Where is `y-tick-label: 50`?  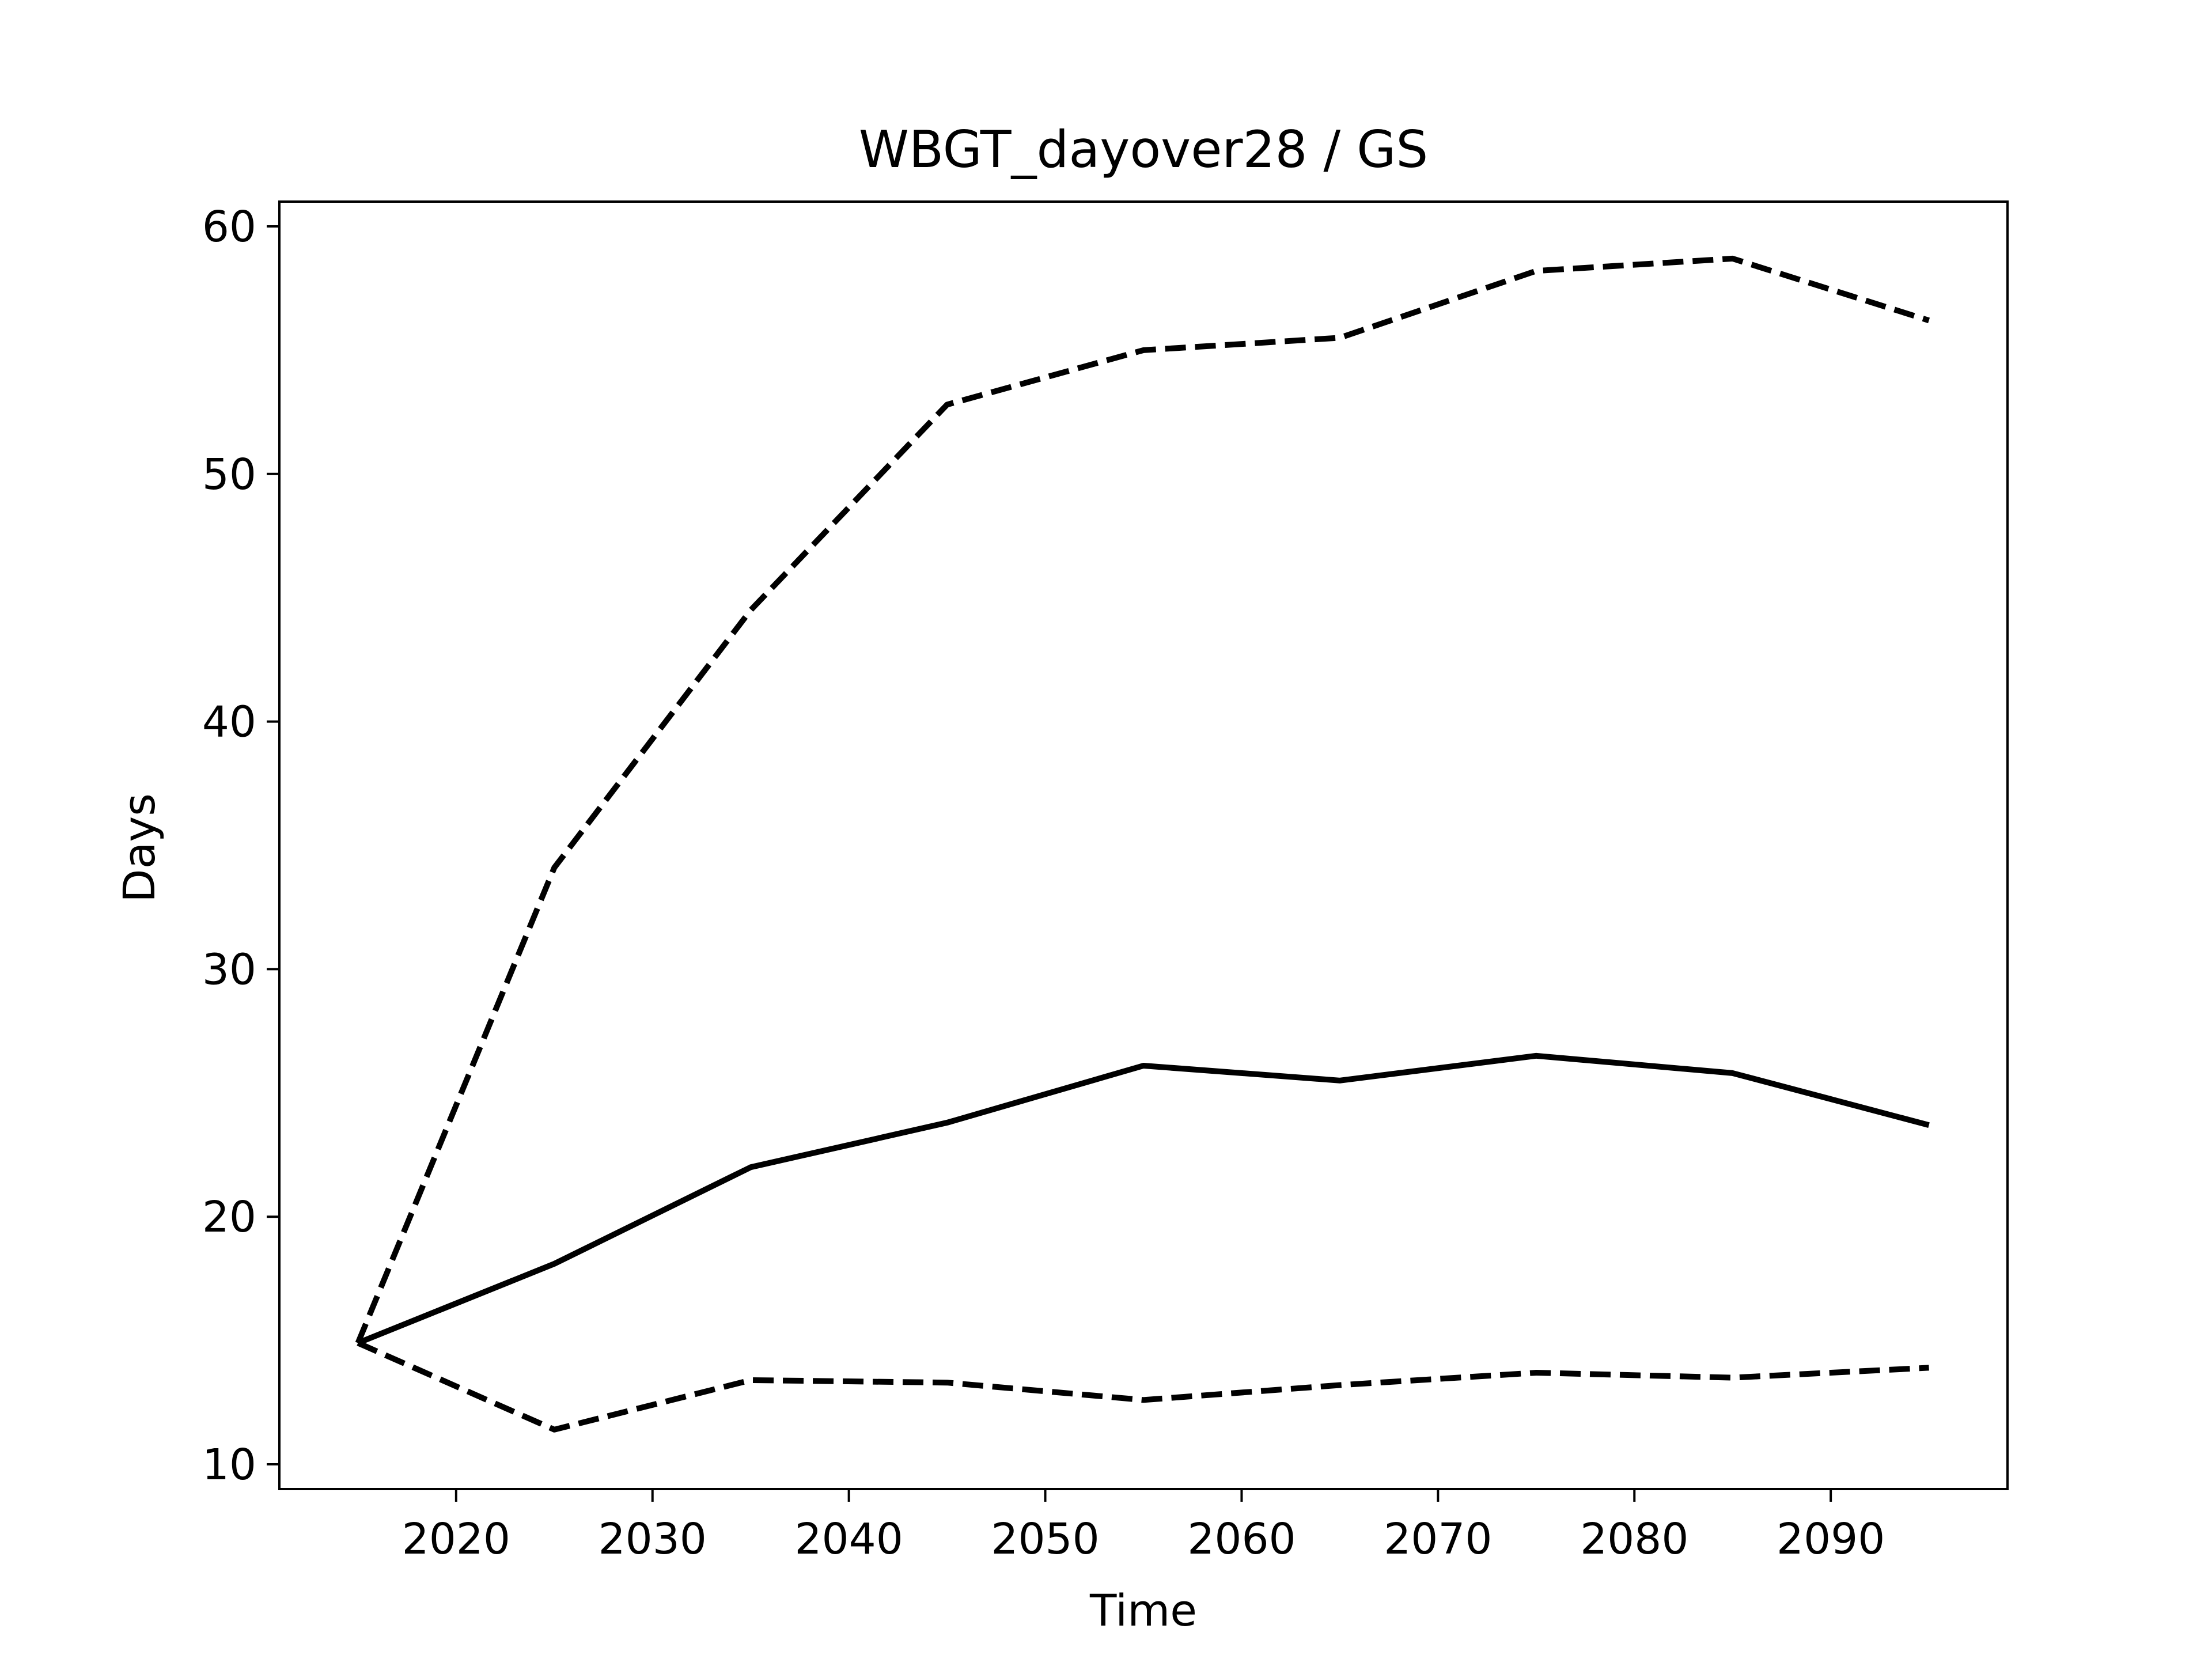
y-tick-label: 50 is located at coordinates (229, 474).